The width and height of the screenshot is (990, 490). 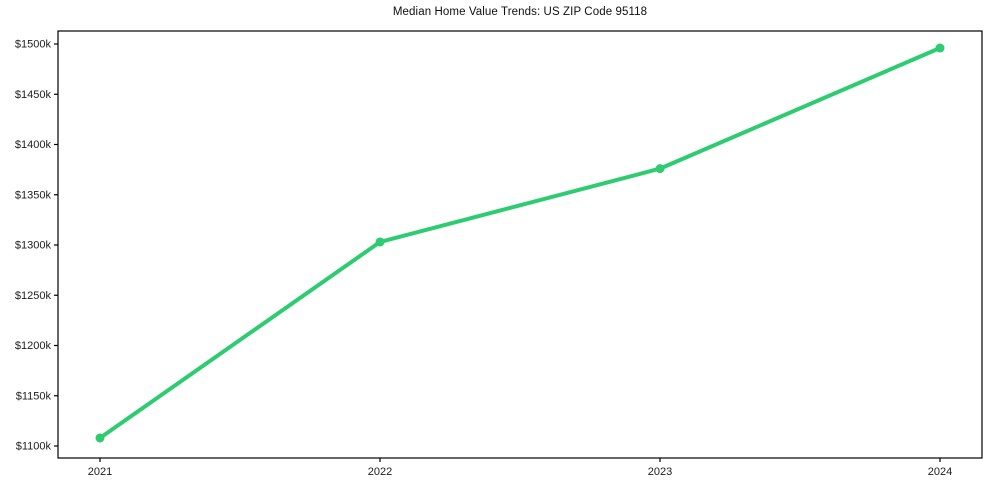 What do you see at coordinates (940, 472) in the screenshot?
I see `x-tick-label: 2024` at bounding box center [940, 472].